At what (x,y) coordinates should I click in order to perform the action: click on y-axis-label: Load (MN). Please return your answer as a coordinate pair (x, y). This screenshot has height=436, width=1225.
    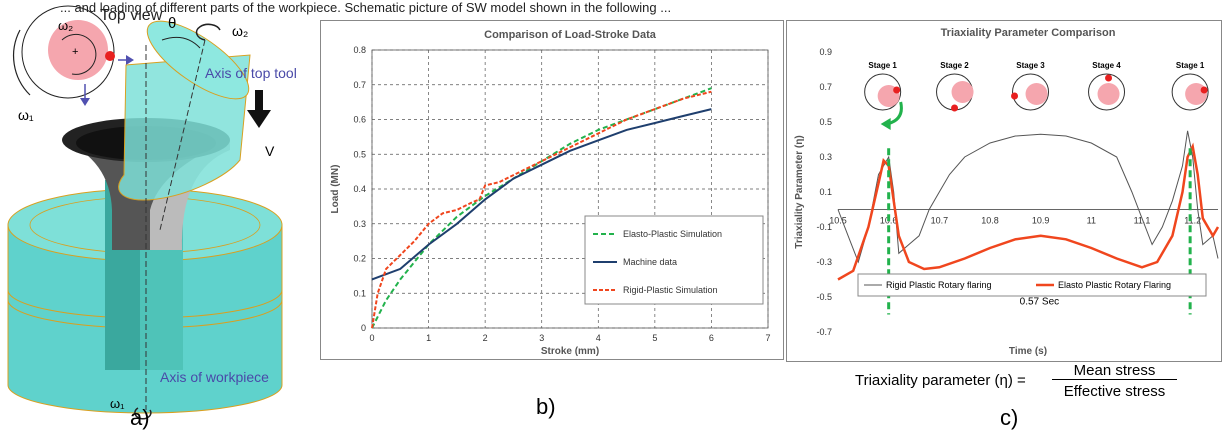
    Looking at the image, I should click on (335, 189).